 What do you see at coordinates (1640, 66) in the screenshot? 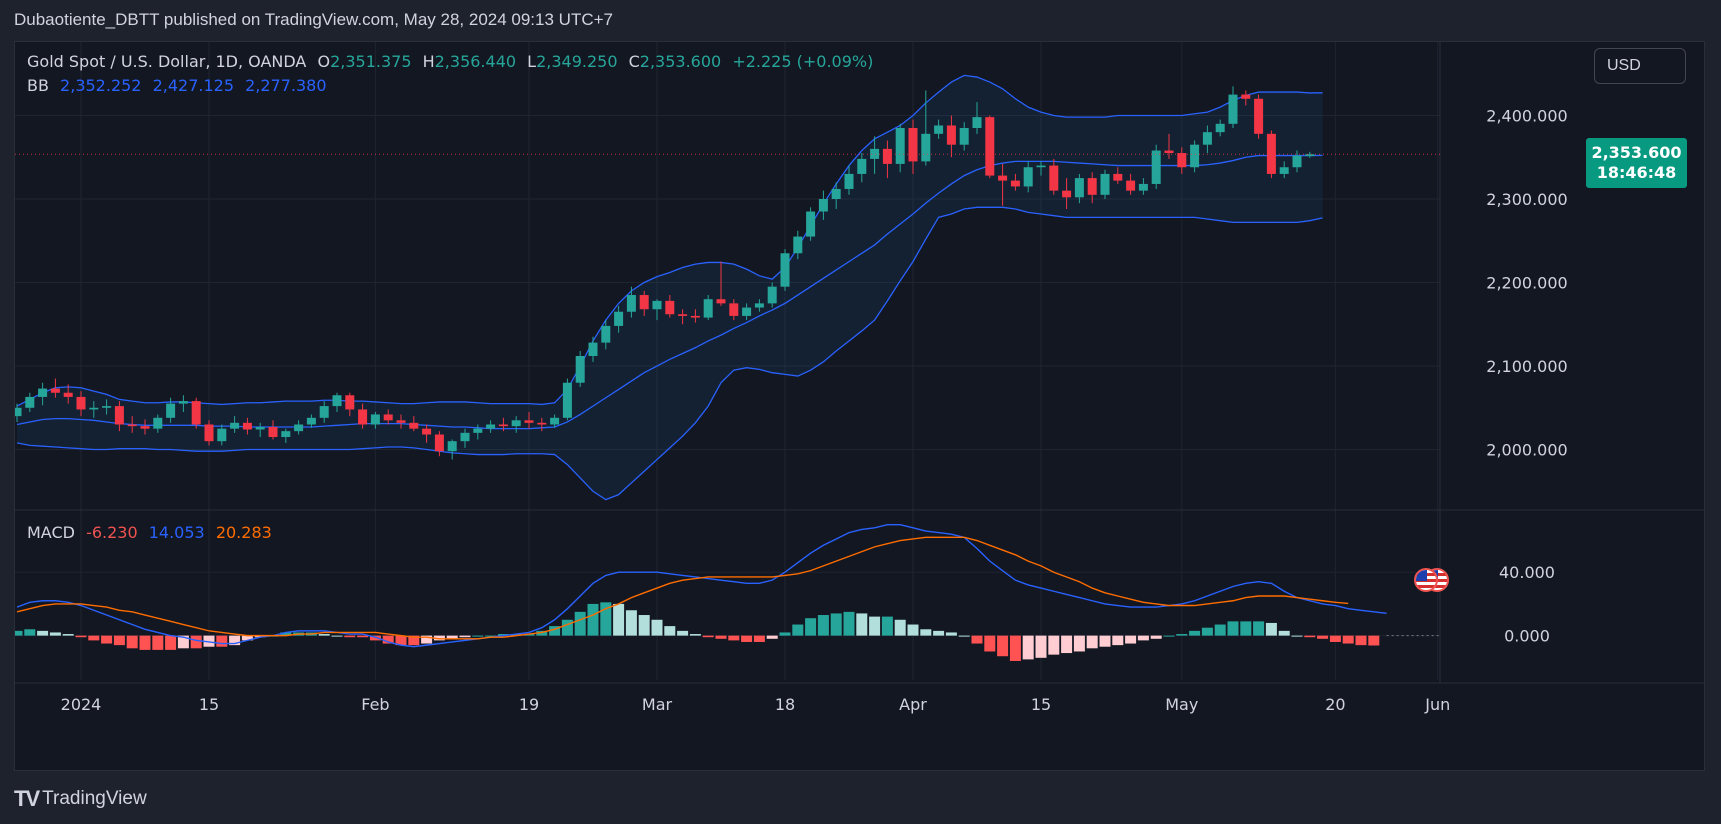
I see `currency-button: USD` at bounding box center [1640, 66].